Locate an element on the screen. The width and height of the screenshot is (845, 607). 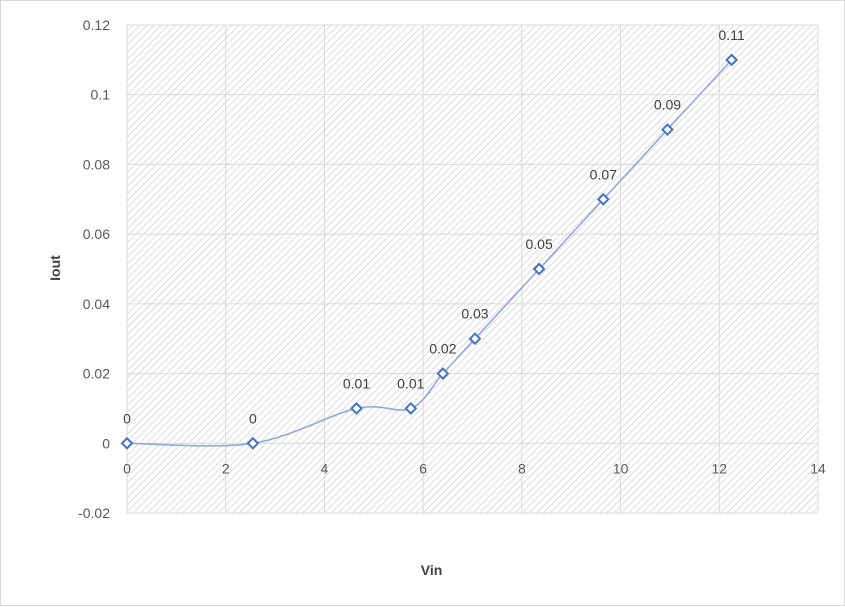
y-tick-label: 0.12 is located at coordinates (96, 25).